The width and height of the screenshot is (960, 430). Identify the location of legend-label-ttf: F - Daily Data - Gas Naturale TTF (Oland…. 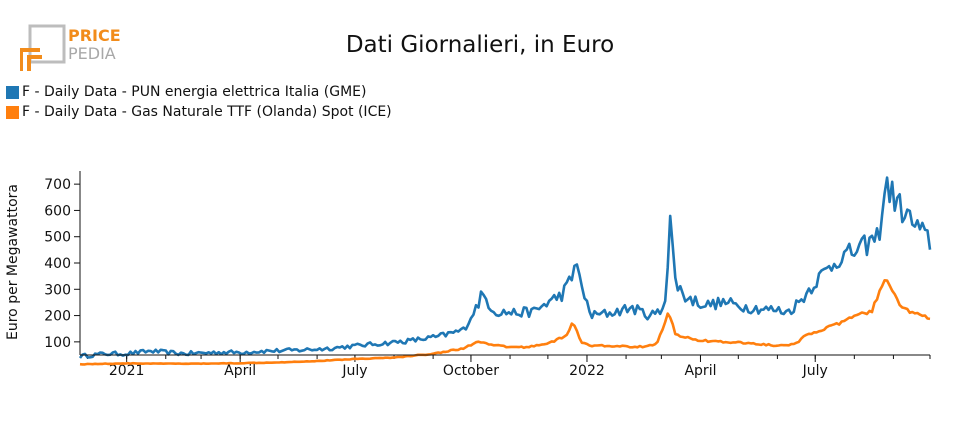
(207, 112).